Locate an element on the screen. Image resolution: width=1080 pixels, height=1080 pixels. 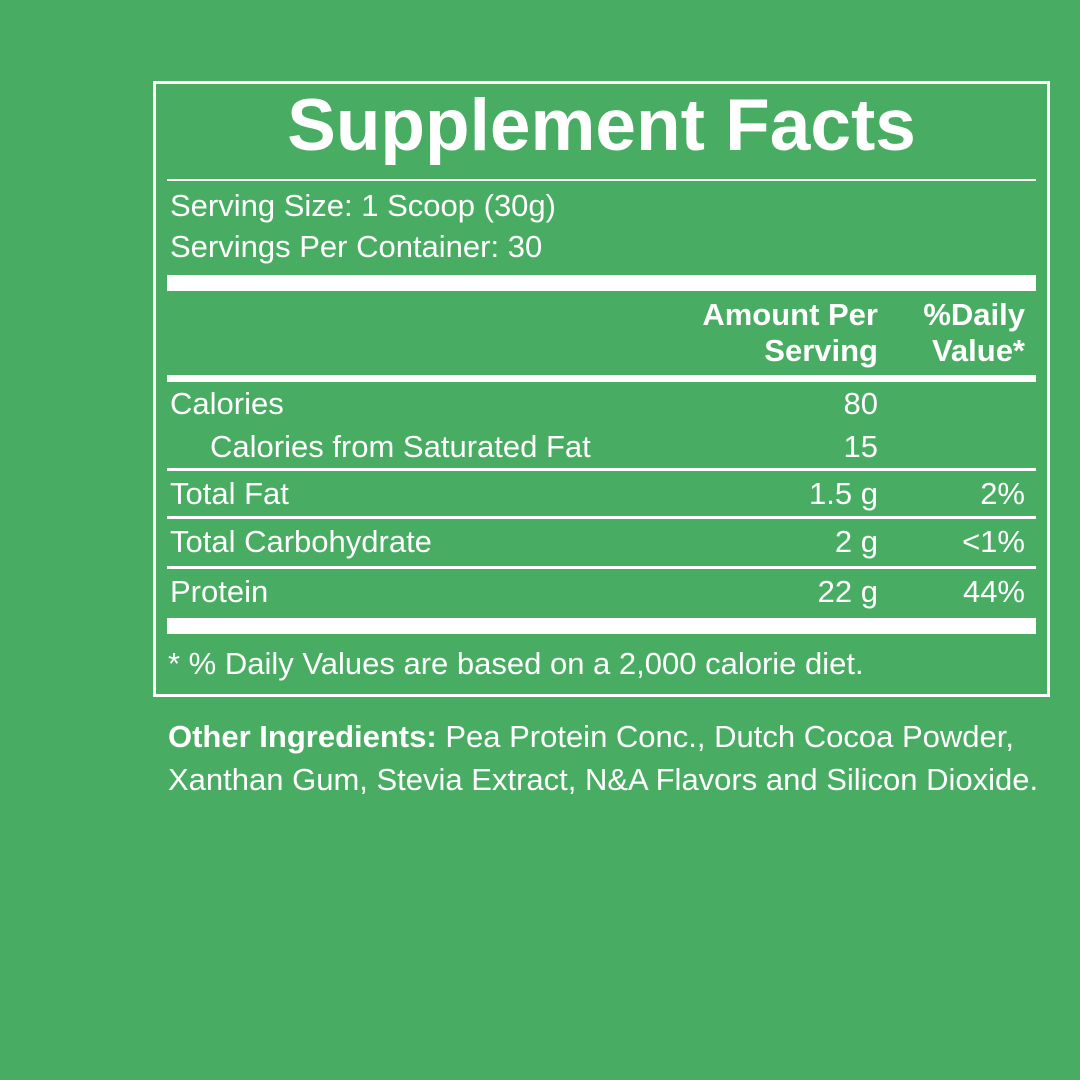
row-name-calories: Calories is located at coordinates (227, 403).